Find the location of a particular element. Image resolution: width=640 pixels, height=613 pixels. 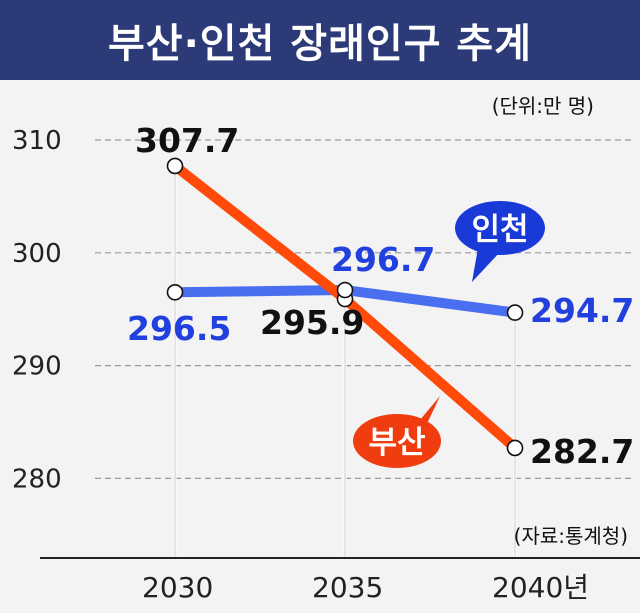

chart-title: 부산·인천 장래인구 추계 is located at coordinates (320, 44).